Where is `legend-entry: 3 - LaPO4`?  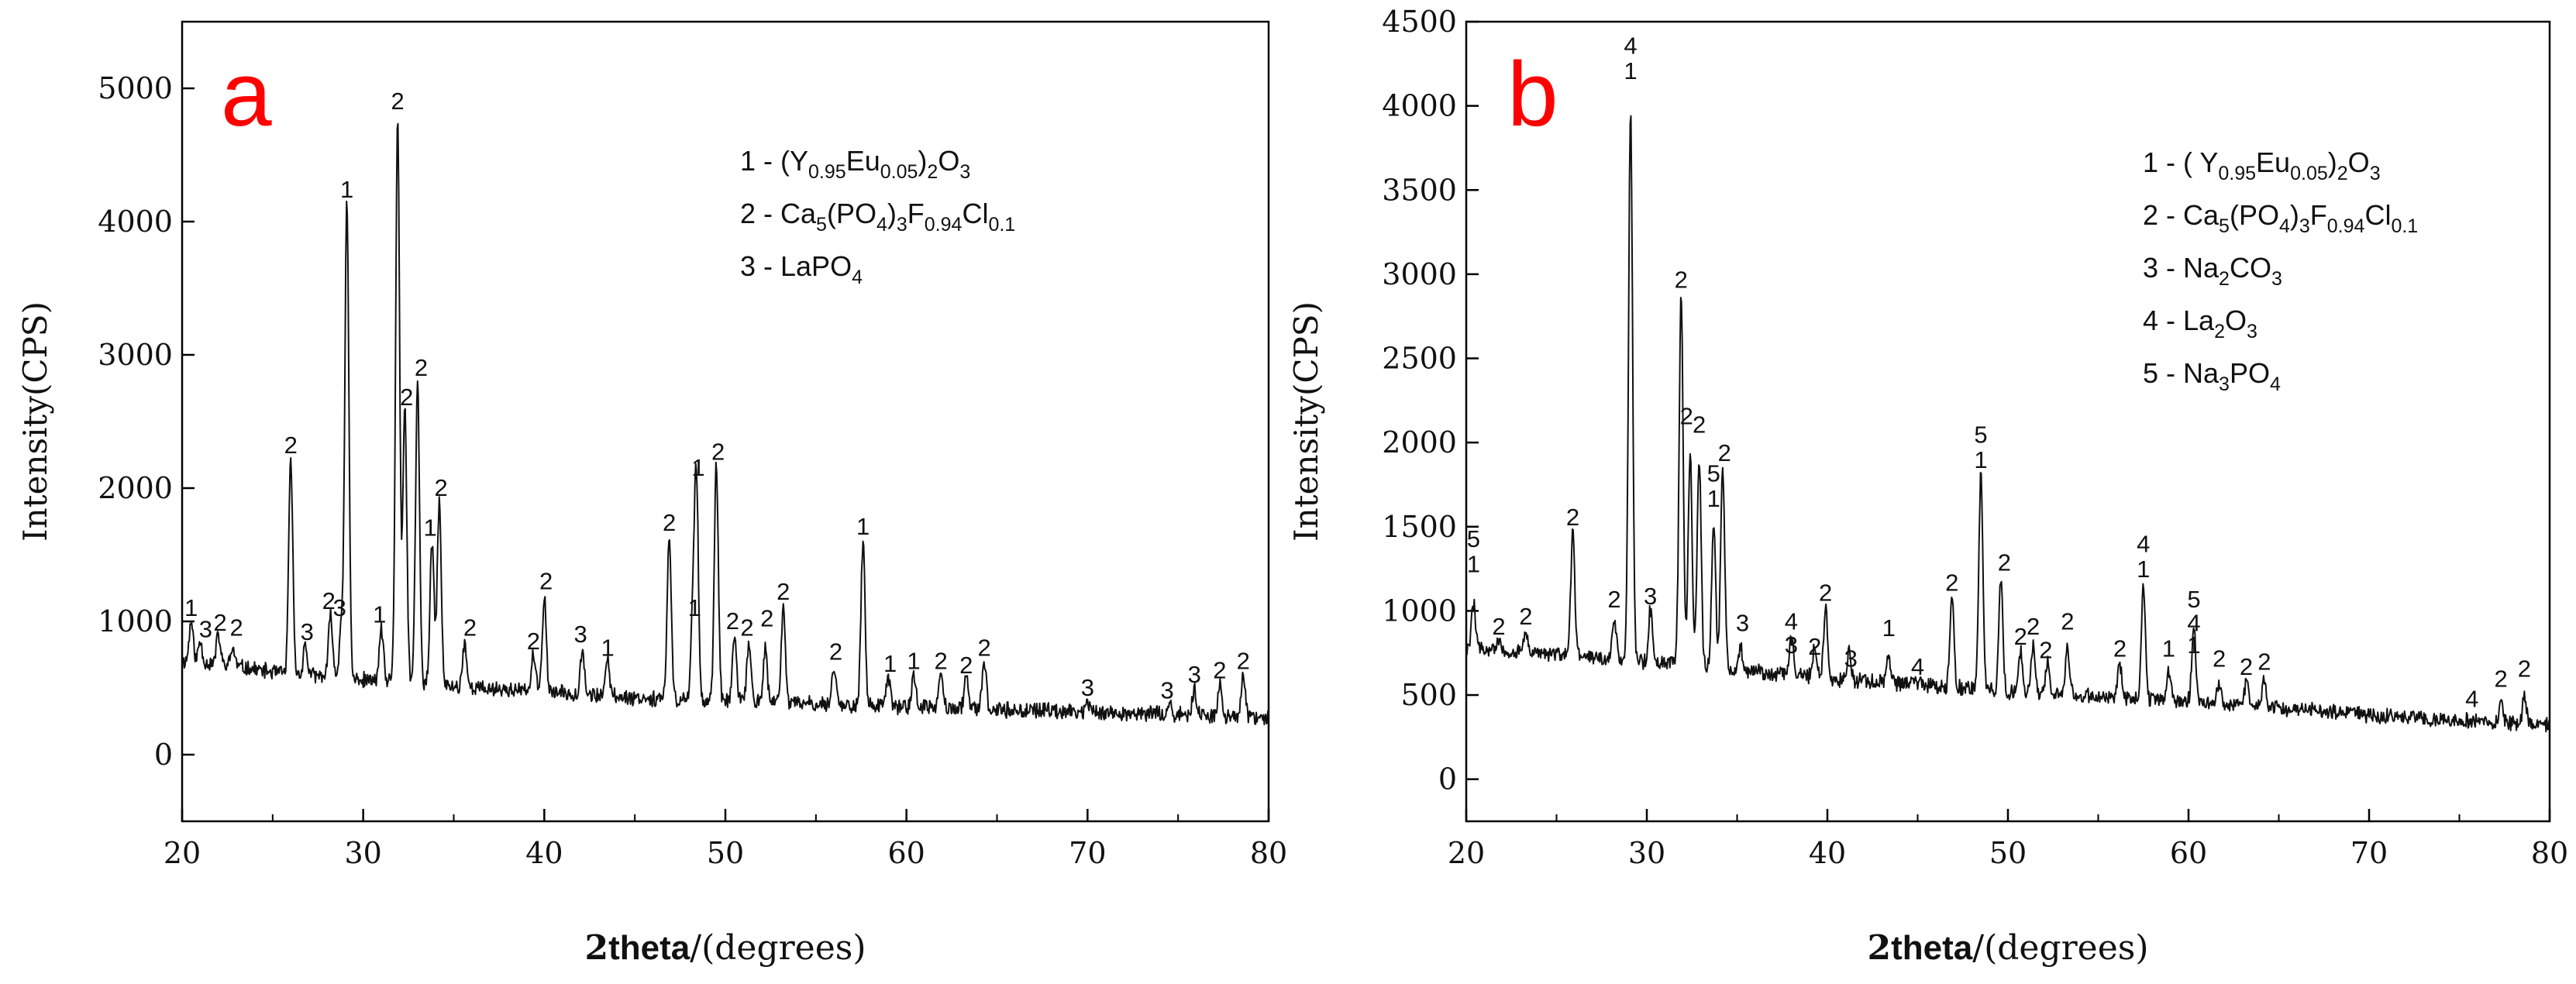 legend-entry: 3 - LaPO4 is located at coordinates (801, 269).